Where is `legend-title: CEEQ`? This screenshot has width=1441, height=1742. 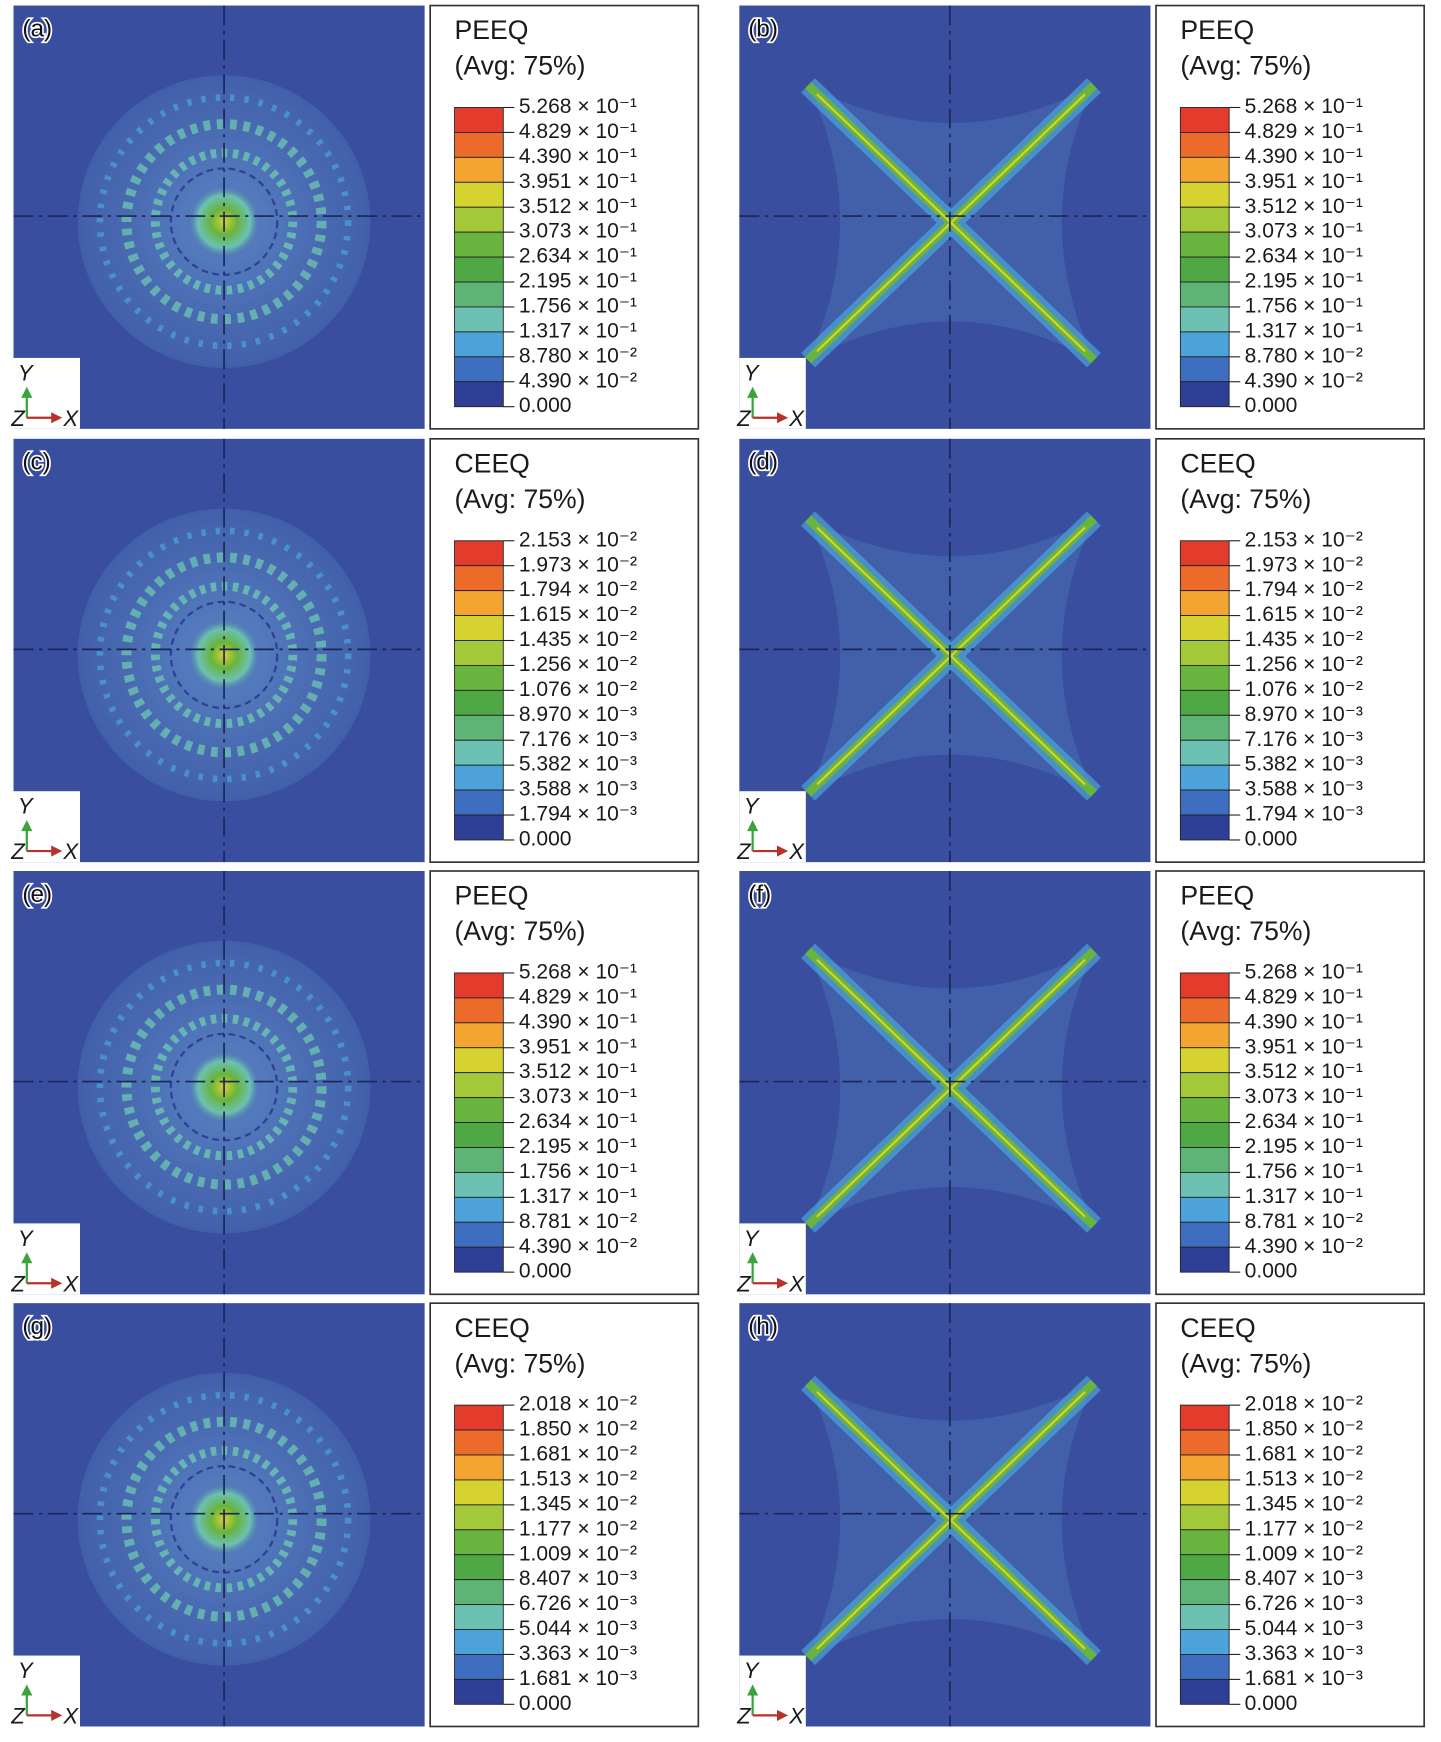 legend-title: CEEQ is located at coordinates (492, 463).